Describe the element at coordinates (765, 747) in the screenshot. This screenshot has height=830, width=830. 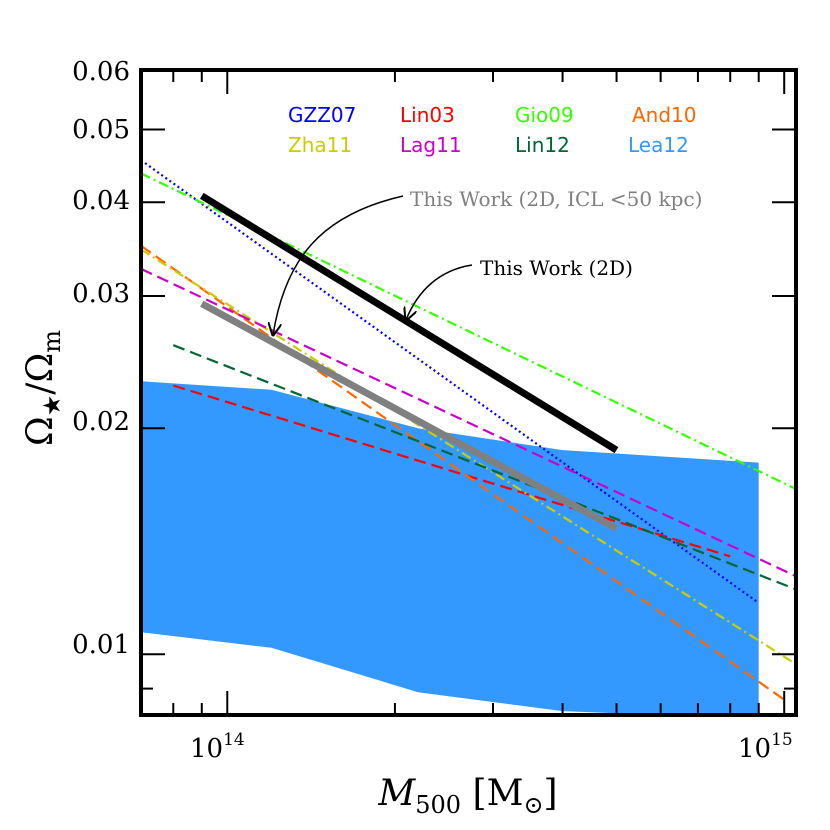
I see `x-tick-label-1e15: 1015` at that location.